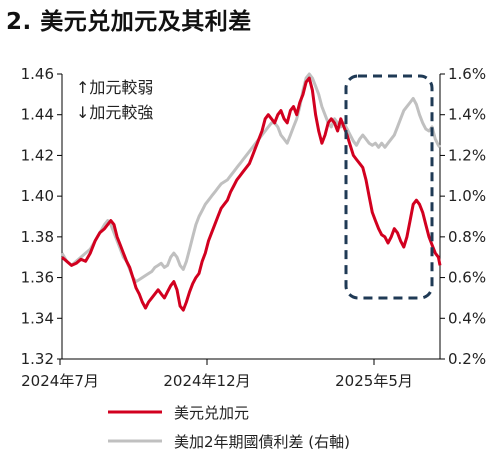 The height and width of the screenshot is (460, 501). I want to click on chart-title: 2. 美元兑加元及其利差, so click(129, 22).